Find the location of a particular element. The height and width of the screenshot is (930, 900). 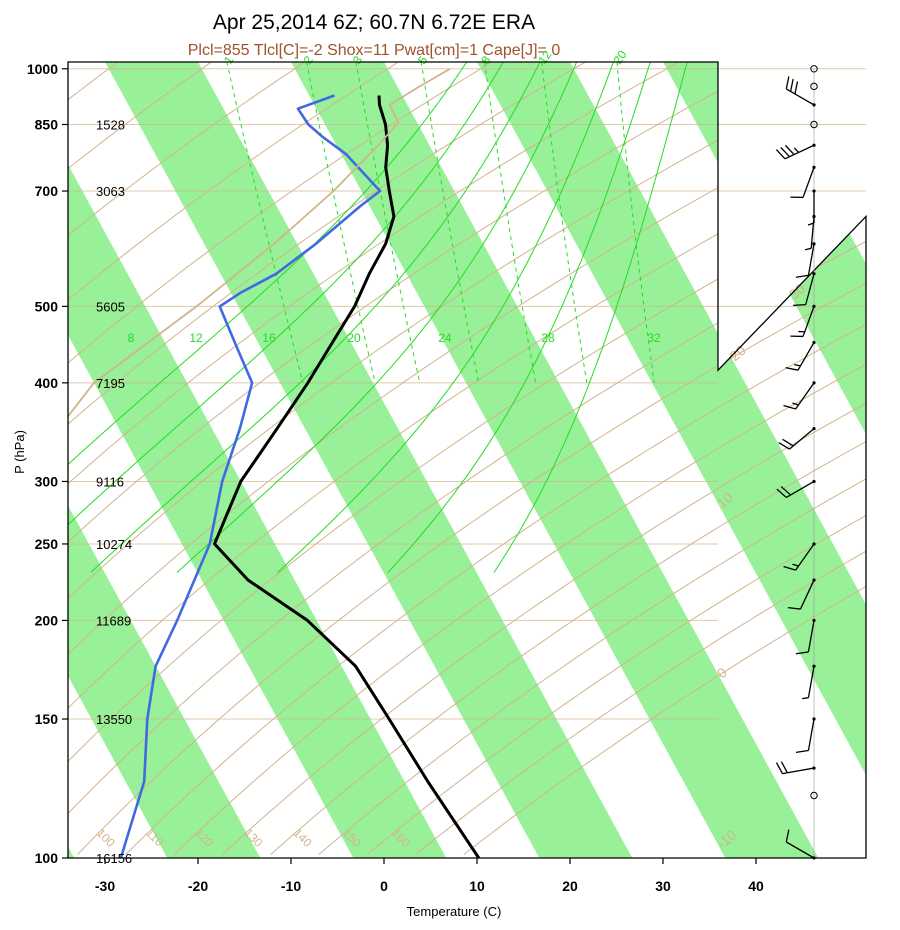

height-label: 9116 is located at coordinates (110, 481).